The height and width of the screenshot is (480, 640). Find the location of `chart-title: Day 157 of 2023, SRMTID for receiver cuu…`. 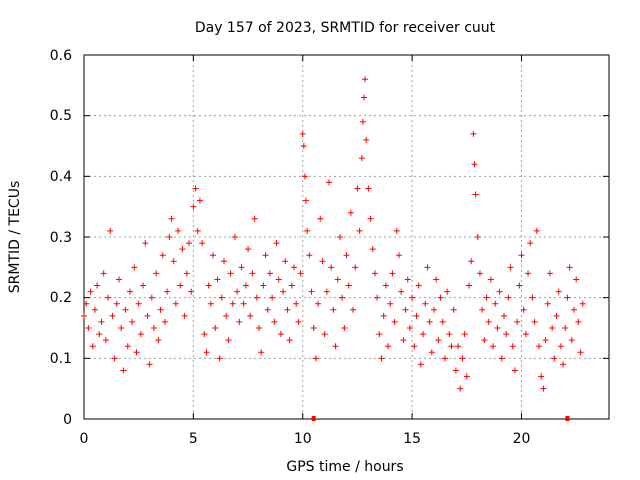

chart-title: Day 157 of 2023, SRMTID for receiver cuu… is located at coordinates (345, 28).